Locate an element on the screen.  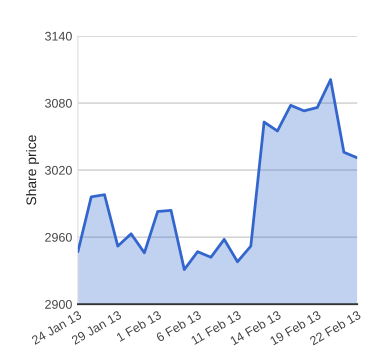
y-tick-label: 3140 is located at coordinates (58, 36).